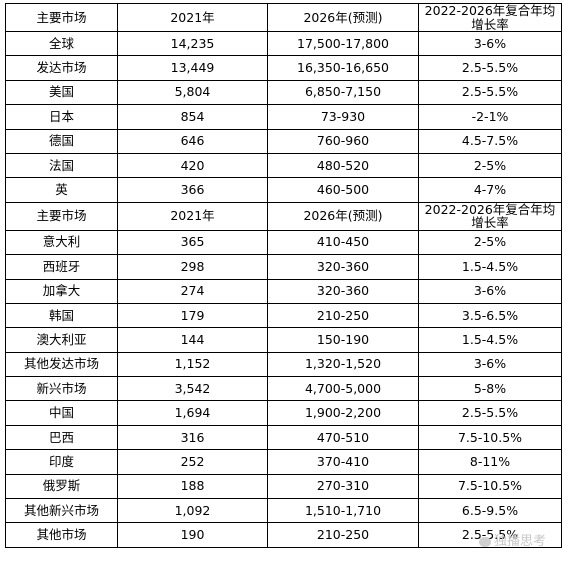  Describe the element at coordinates (343, 141) in the screenshot. I see `table-cell: 760-960` at that location.